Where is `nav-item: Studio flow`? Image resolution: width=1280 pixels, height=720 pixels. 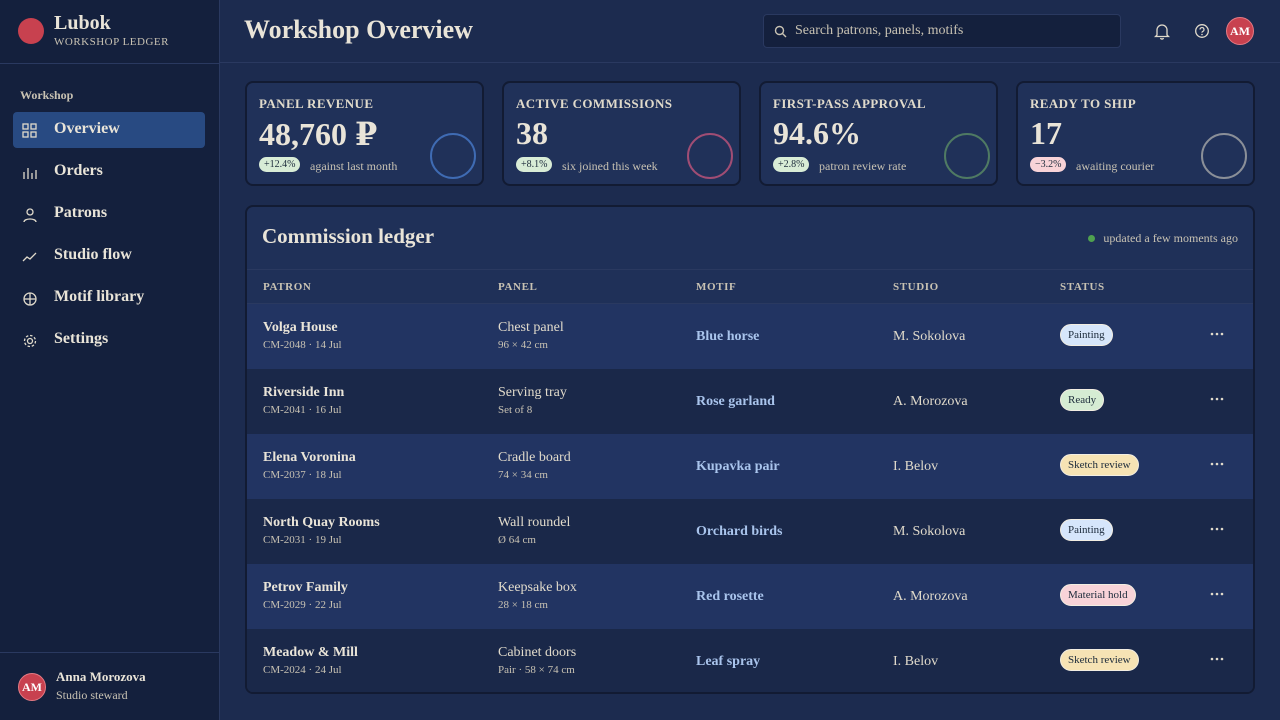
nav-item: Studio flow is located at coordinates (109, 256).